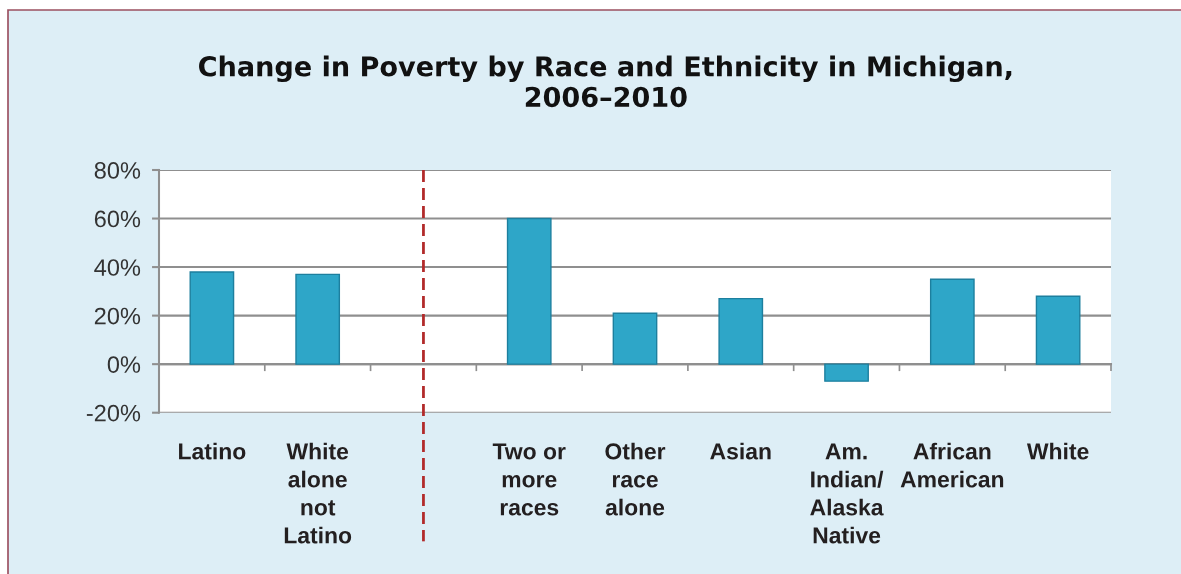 This screenshot has width=1181, height=574. What do you see at coordinates (740, 451) in the screenshot?
I see `x-tick-label: Asian` at bounding box center [740, 451].